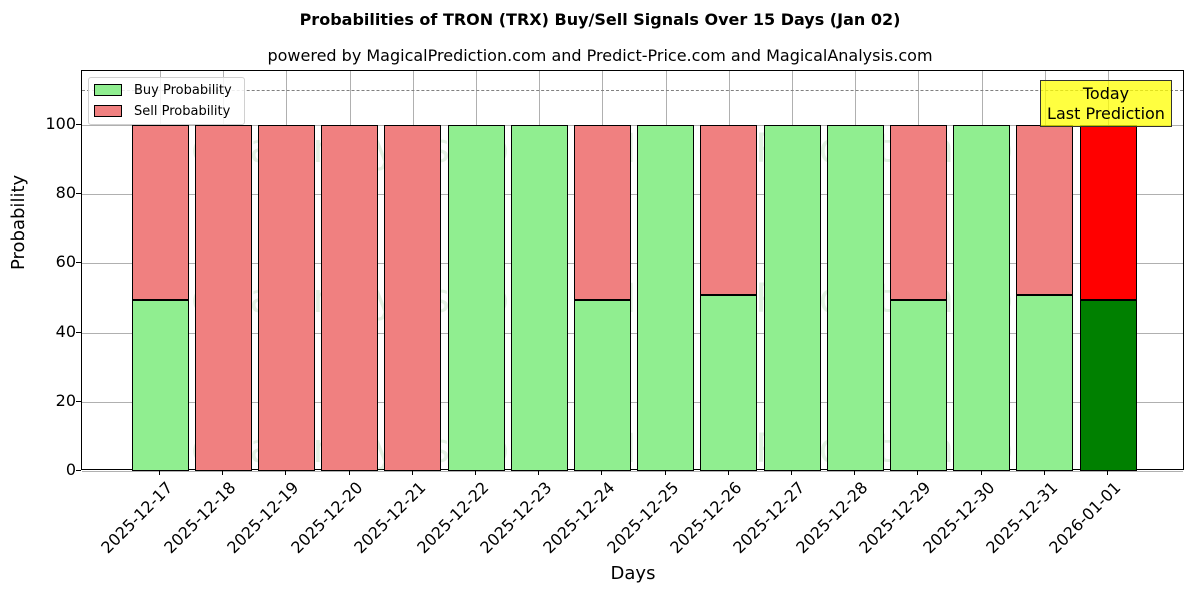 The height and width of the screenshot is (600, 1200). Describe the element at coordinates (632, 91) in the screenshot. I see `reference-line` at that location.